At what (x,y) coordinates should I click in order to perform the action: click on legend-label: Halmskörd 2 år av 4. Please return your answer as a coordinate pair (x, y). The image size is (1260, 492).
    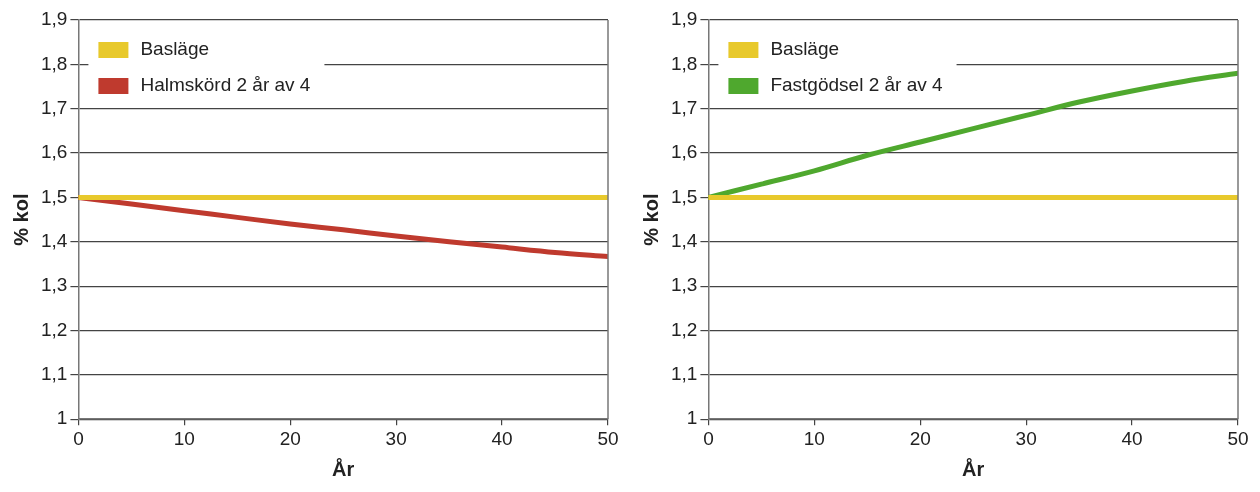
    Looking at the image, I should click on (225, 85).